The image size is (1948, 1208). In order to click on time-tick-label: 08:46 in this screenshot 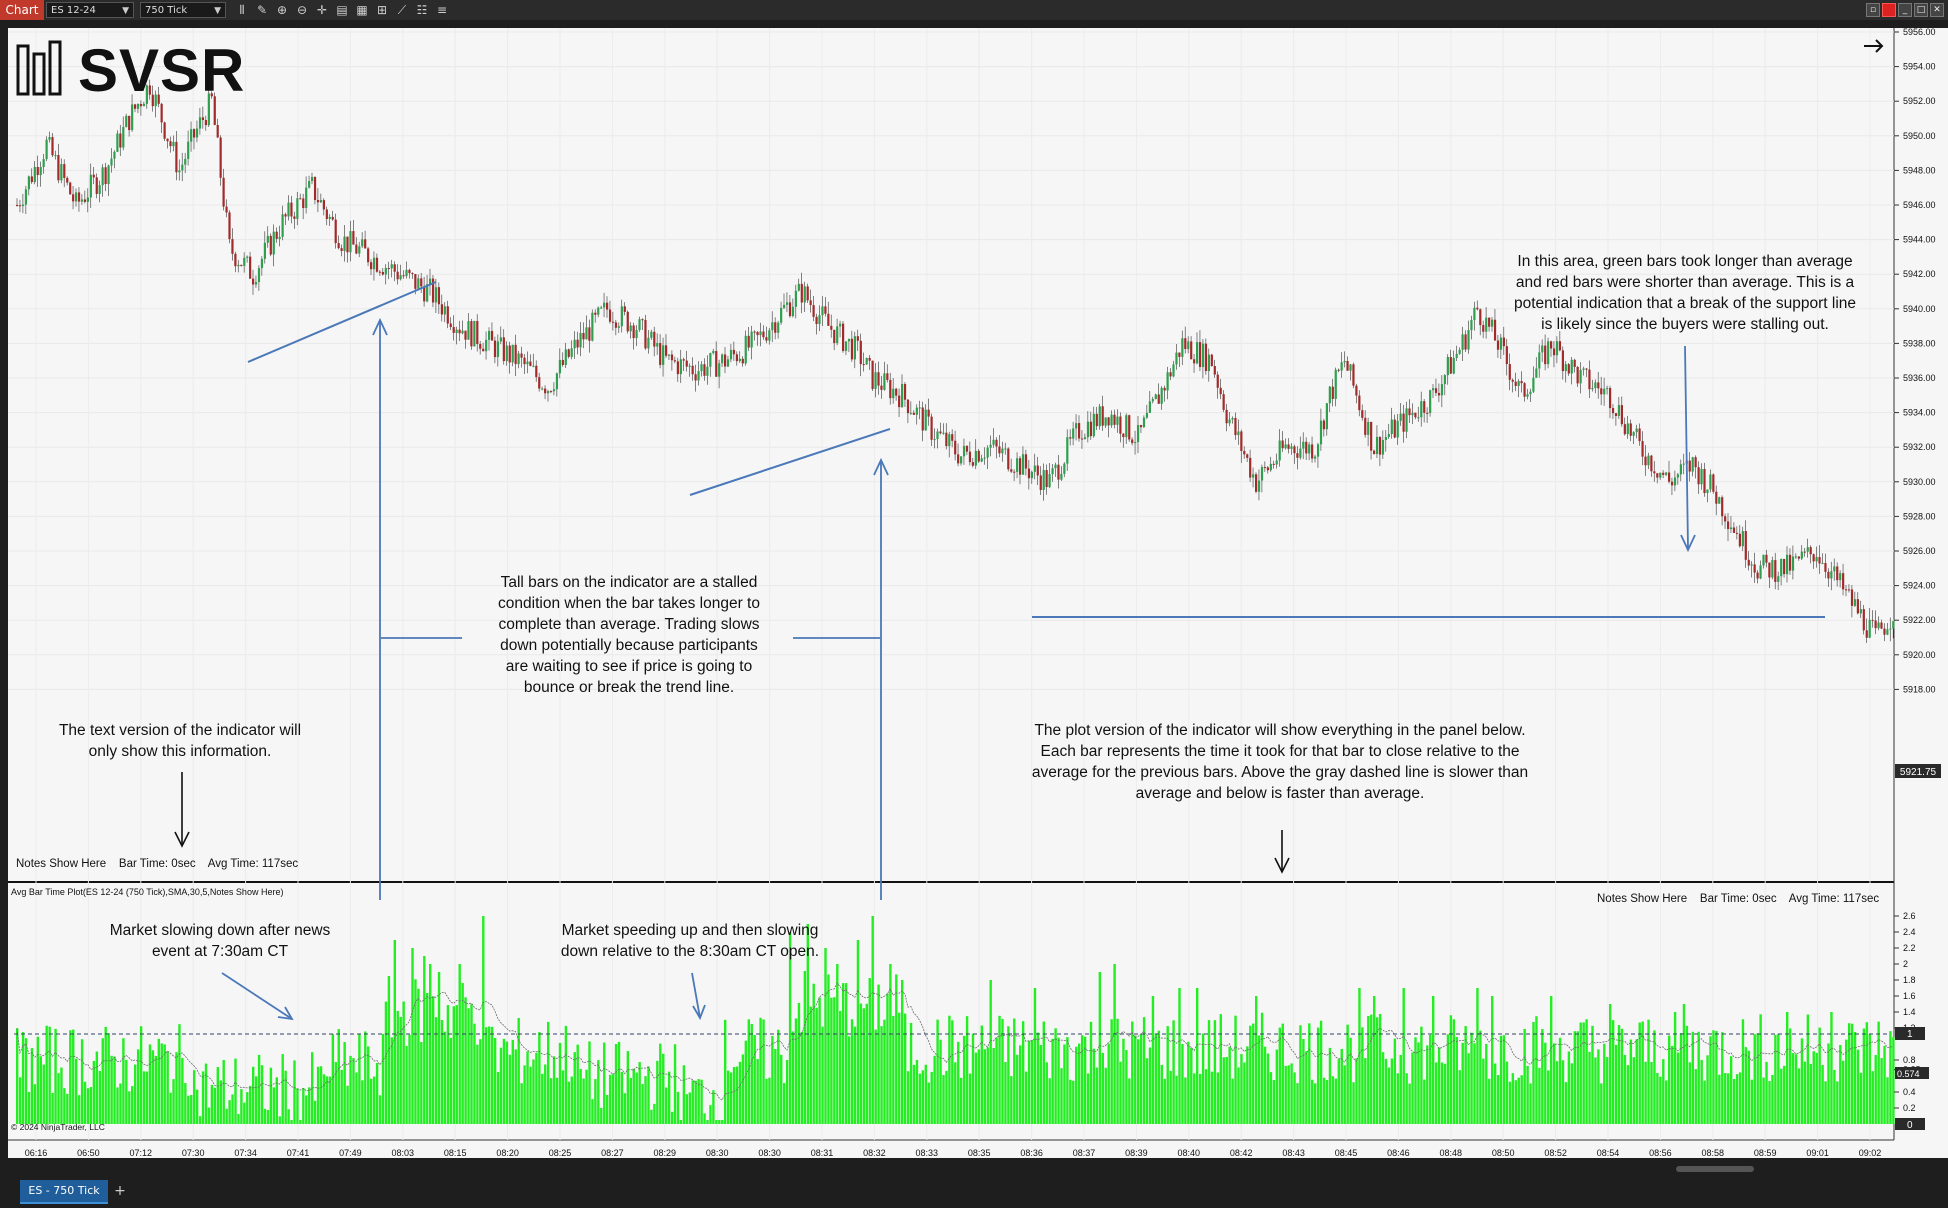, I will do `click(1398, 1153)`.